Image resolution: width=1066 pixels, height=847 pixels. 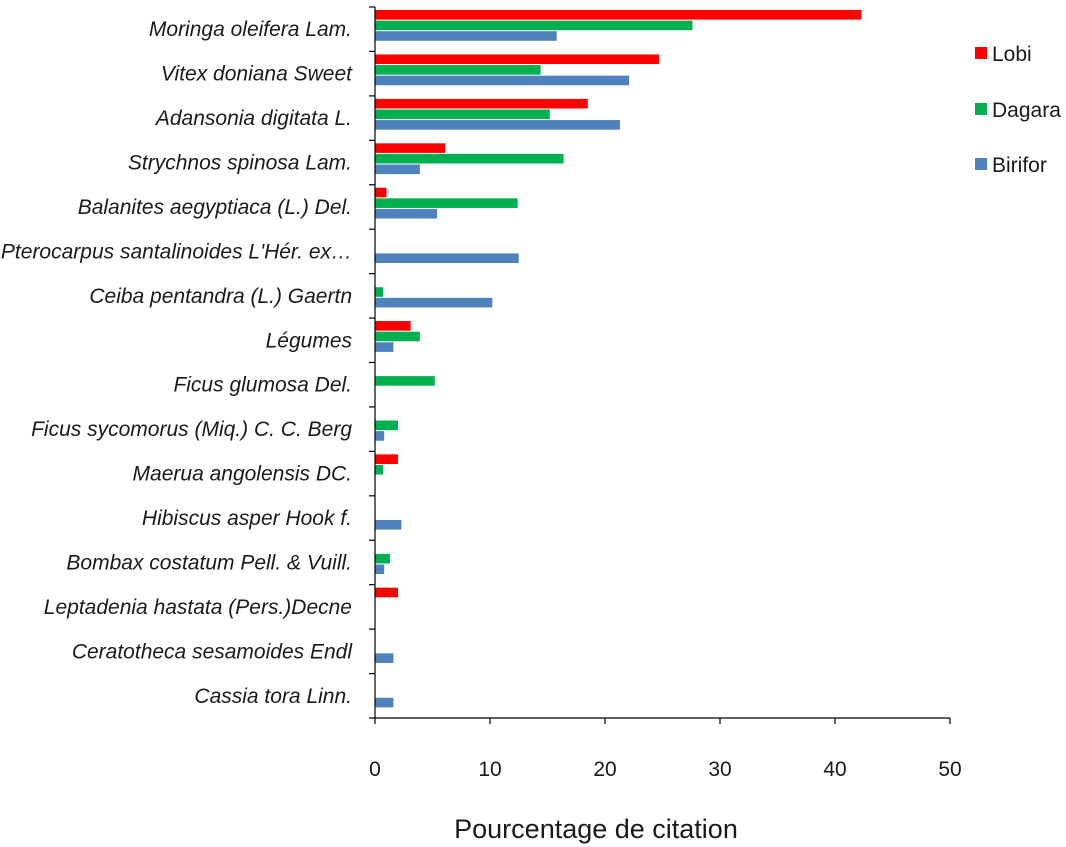 What do you see at coordinates (273, 696) in the screenshot?
I see `category-label: Cassia tora Linn.` at bounding box center [273, 696].